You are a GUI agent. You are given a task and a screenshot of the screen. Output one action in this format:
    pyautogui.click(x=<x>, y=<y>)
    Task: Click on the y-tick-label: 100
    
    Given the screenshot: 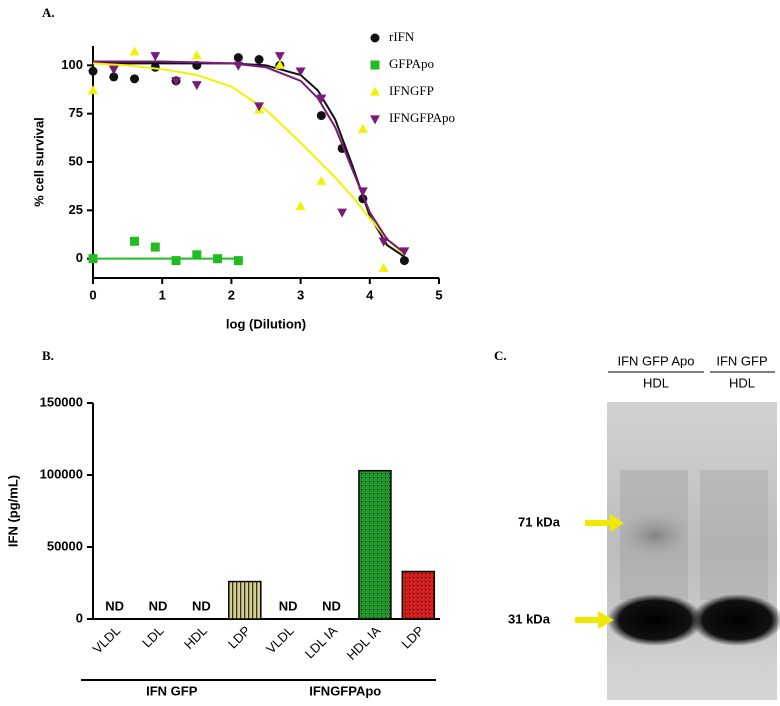 What is the action you would take?
    pyautogui.click(x=72, y=64)
    